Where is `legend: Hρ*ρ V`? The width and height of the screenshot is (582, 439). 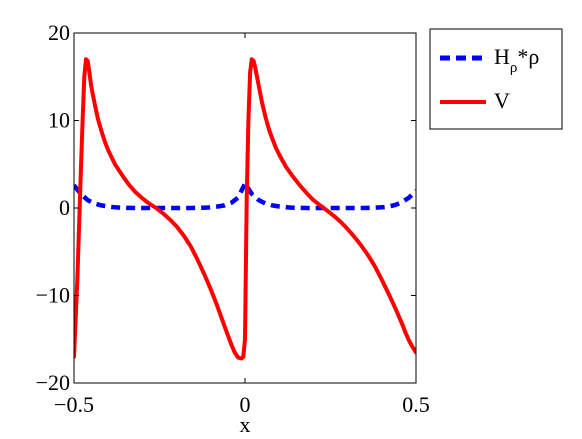 legend: Hρ*ρ V is located at coordinates (496, 79).